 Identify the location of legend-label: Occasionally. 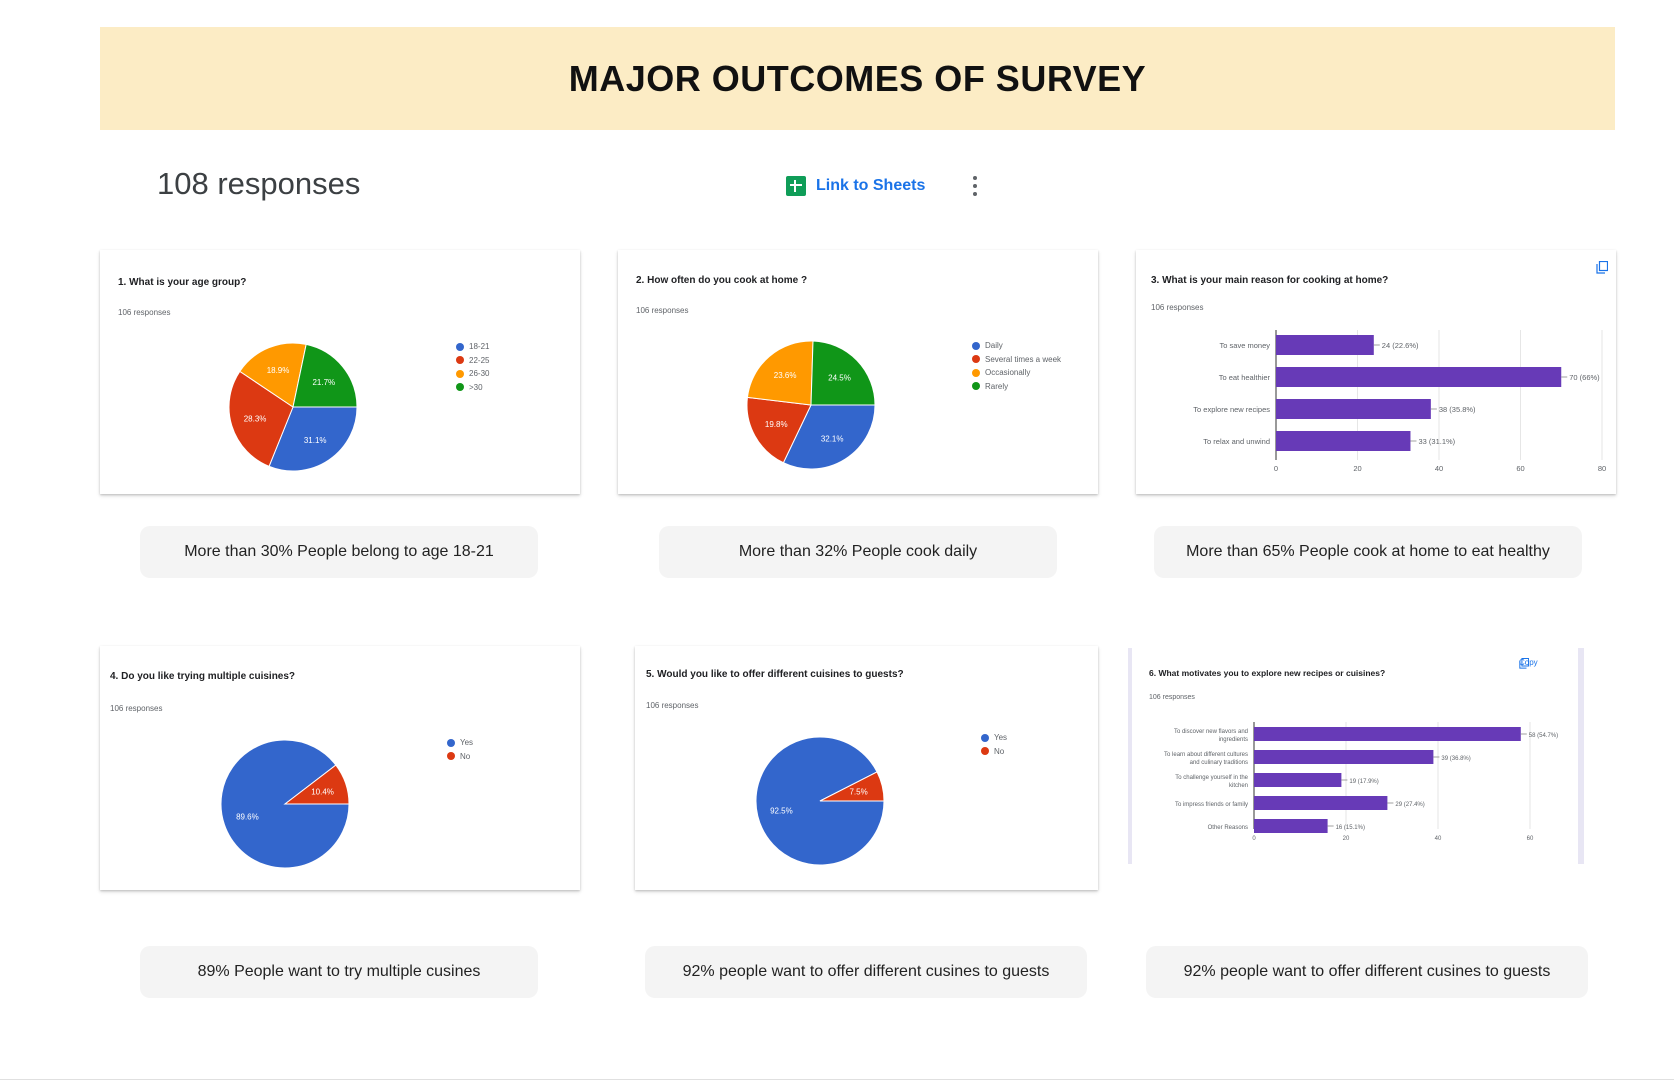
(1008, 373).